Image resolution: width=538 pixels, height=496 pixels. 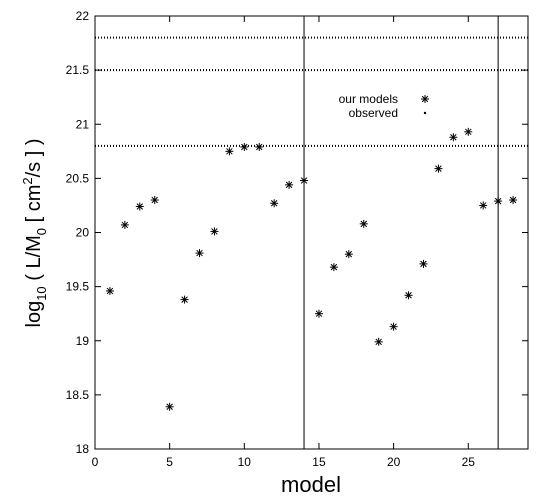 I want to click on y-tick-label-7: 21.5, so click(x=78, y=70).